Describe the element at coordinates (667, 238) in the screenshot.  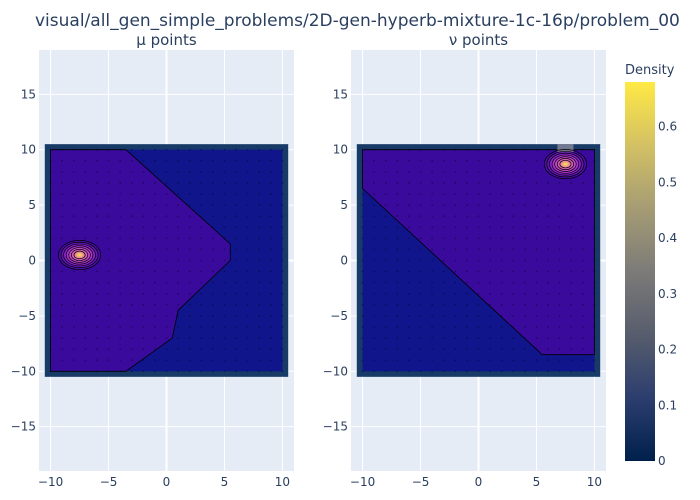
I see `colorbar-tick-label: 0.4` at that location.